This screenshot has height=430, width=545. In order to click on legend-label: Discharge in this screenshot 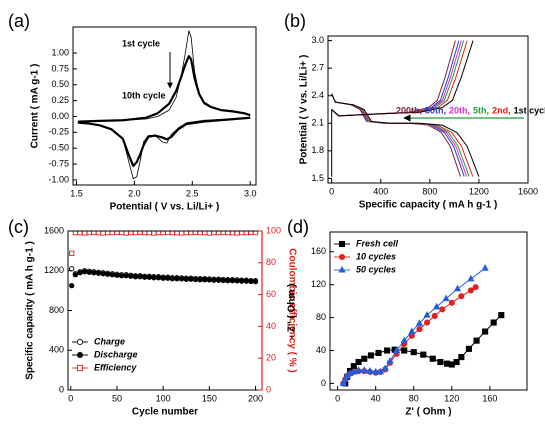, I will do `click(116, 354)`.